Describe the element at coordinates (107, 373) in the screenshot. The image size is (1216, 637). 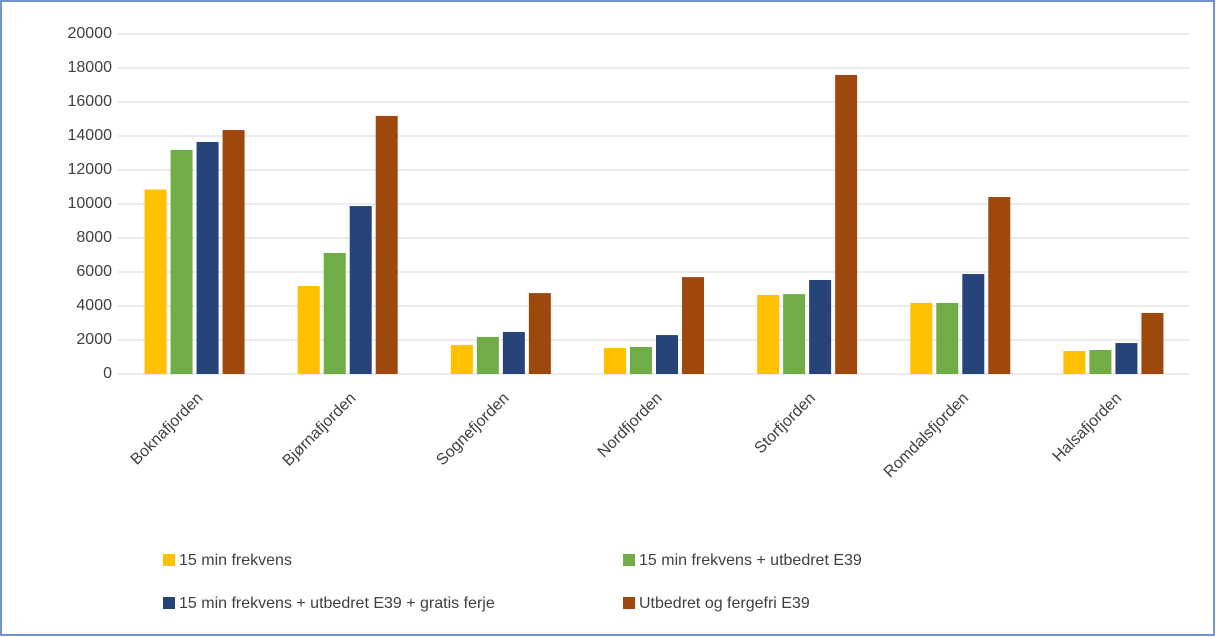
I see `y-tick-label: 0` at that location.